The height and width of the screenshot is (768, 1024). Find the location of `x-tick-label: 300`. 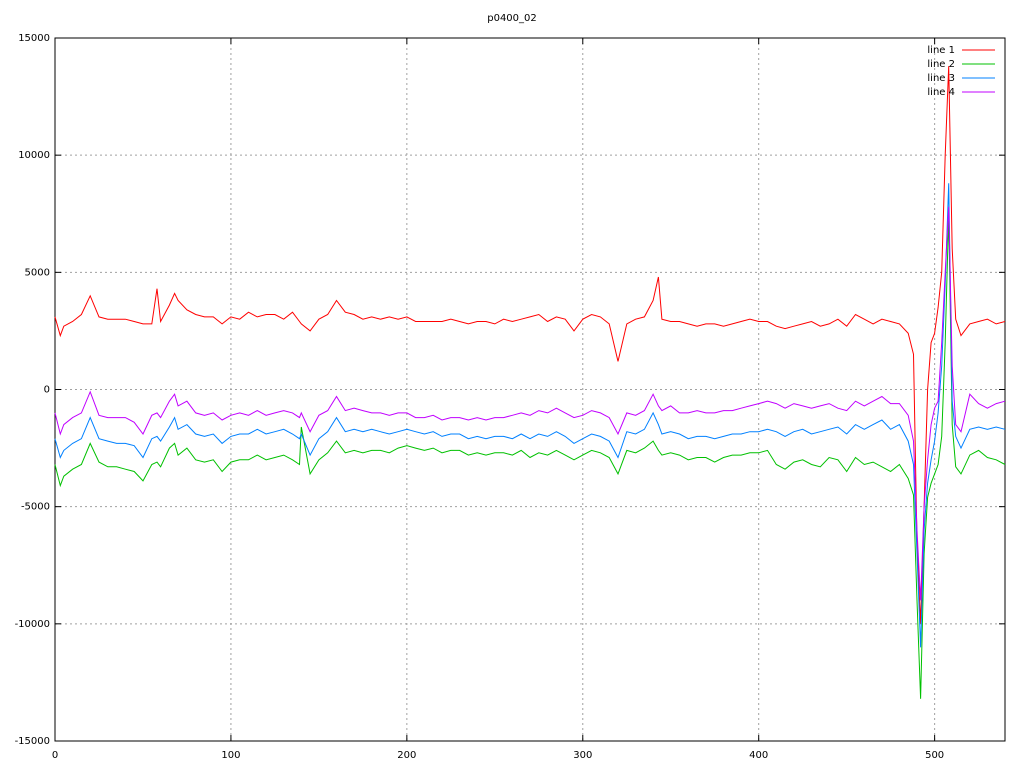

x-tick-label: 300 is located at coordinates (582, 755).